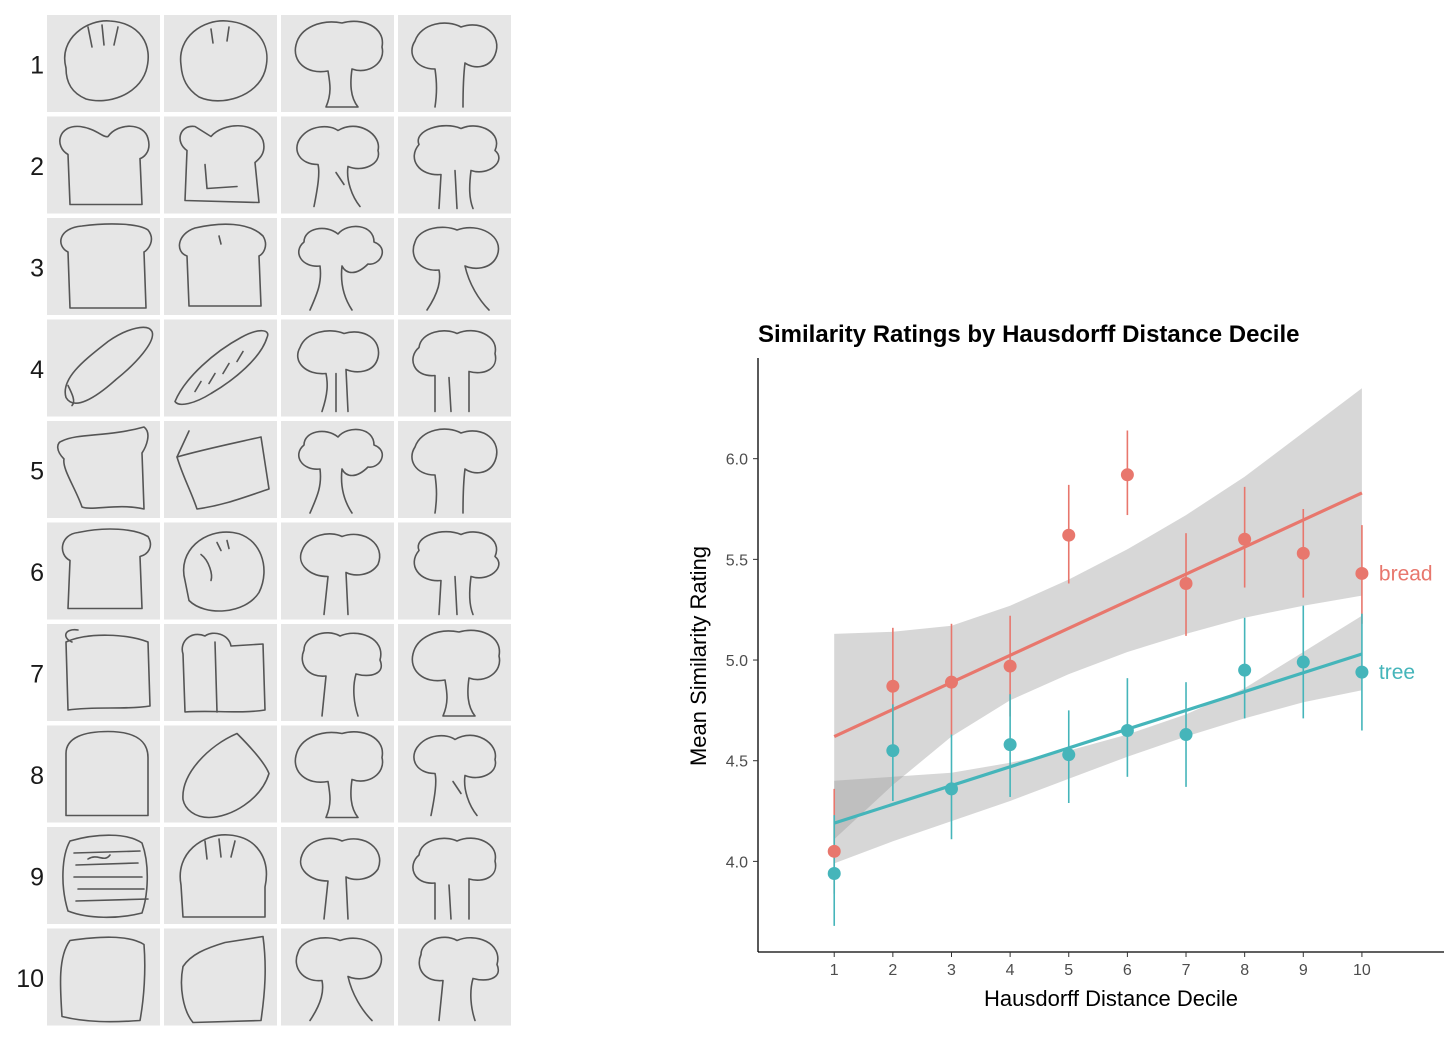 This screenshot has height=1049, width=1454. I want to click on x-axis-ticks: 1 2 3 4 5 6 7 8 9 10, so click(1100, 965).